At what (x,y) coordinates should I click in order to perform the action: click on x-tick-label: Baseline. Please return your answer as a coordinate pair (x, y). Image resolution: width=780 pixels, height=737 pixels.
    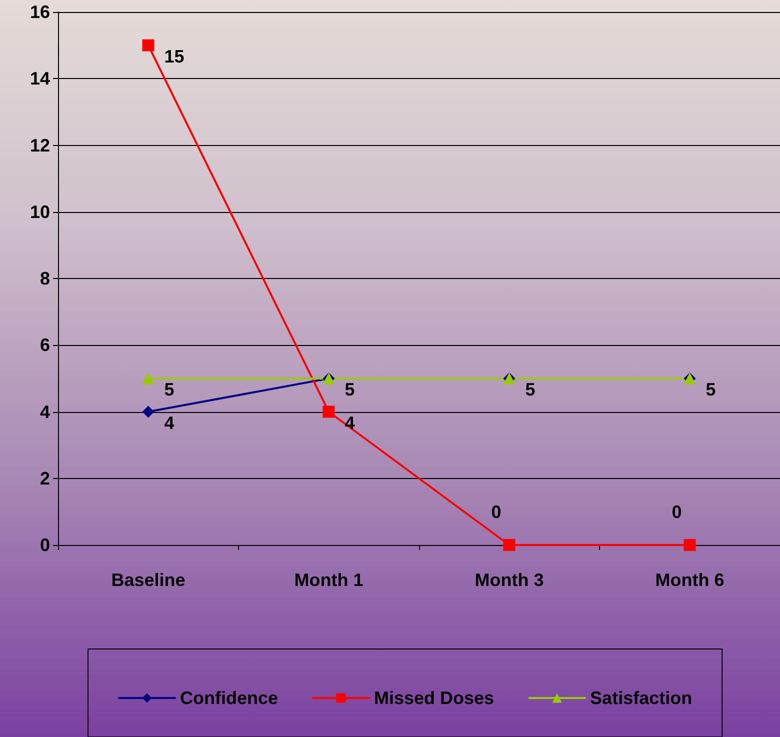
    Looking at the image, I should click on (148, 580).